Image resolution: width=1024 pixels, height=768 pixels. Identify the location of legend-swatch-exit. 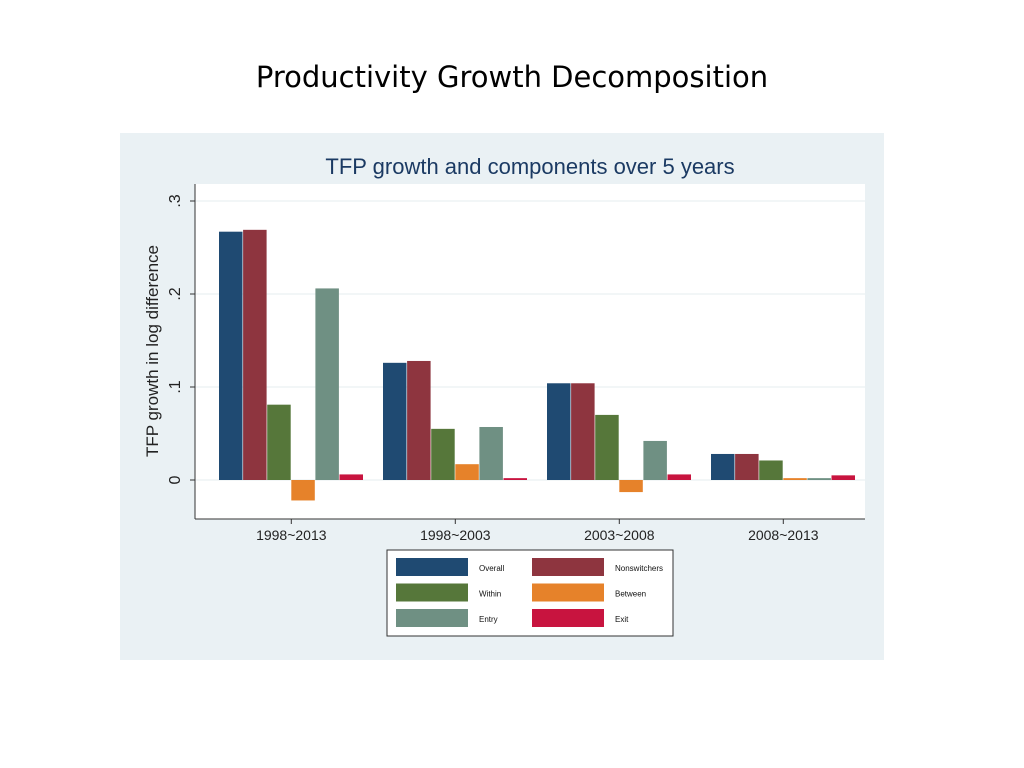
(568, 618).